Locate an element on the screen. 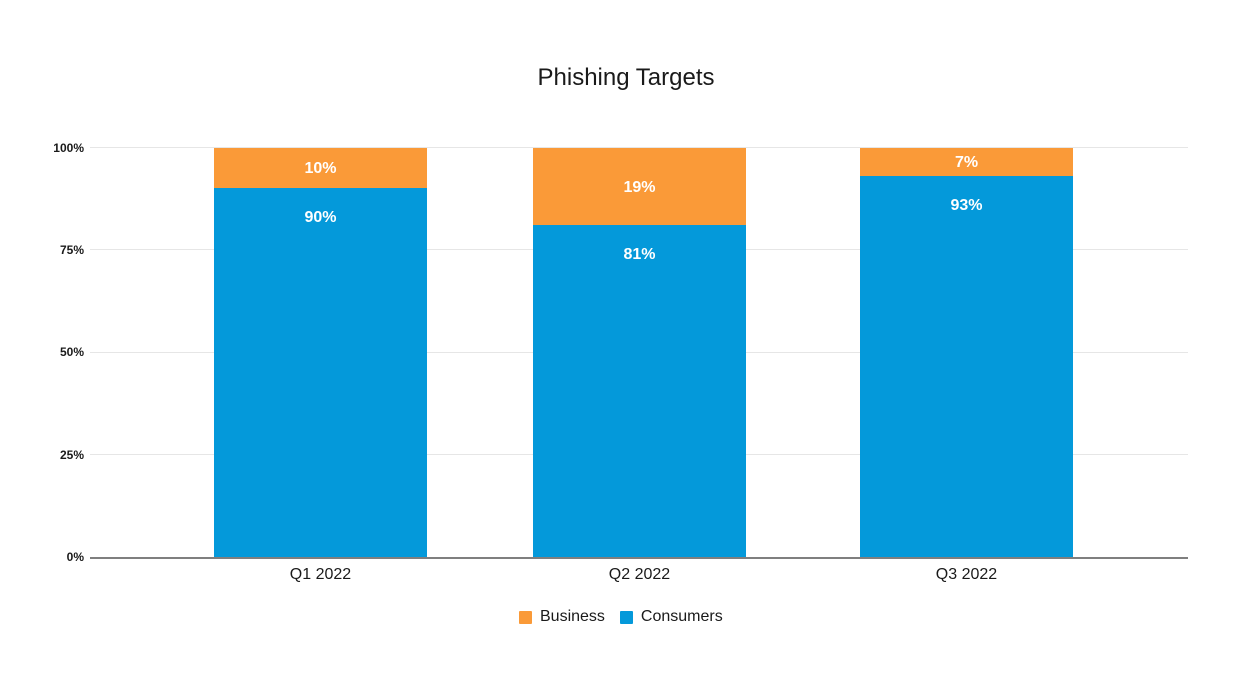 Image resolution: width=1245 pixels, height=700 pixels. legend: Business Consumers is located at coordinates (621, 617).